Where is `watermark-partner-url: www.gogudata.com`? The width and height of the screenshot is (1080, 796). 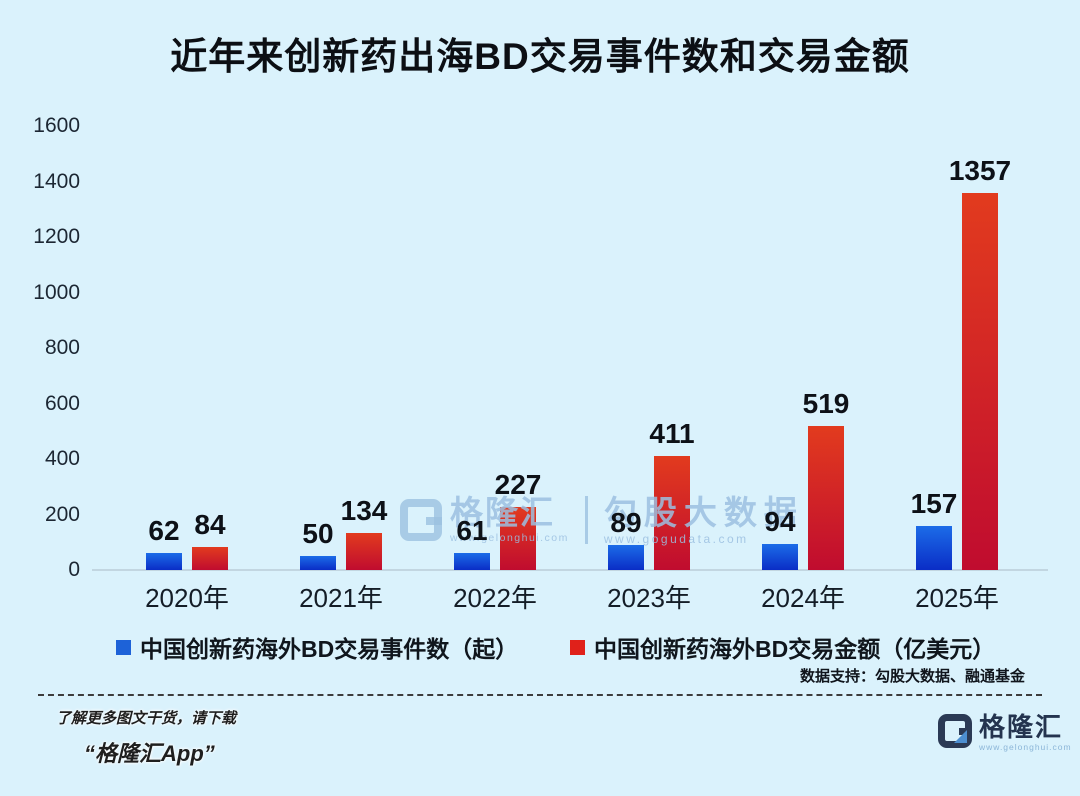
watermark-partner-url: www.gogudata.com is located at coordinates (676, 539).